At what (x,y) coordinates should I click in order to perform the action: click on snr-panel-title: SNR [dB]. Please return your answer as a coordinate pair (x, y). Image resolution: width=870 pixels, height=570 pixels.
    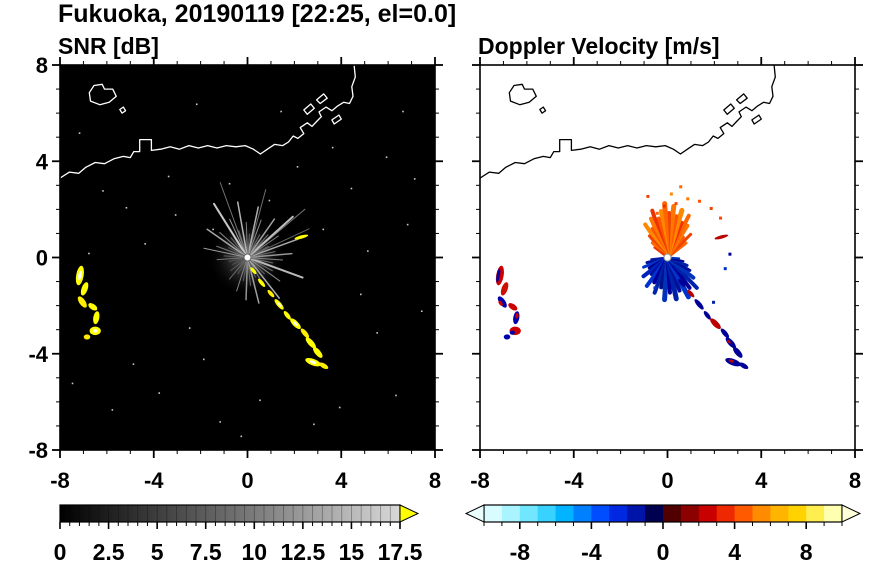
    Looking at the image, I should click on (108, 46).